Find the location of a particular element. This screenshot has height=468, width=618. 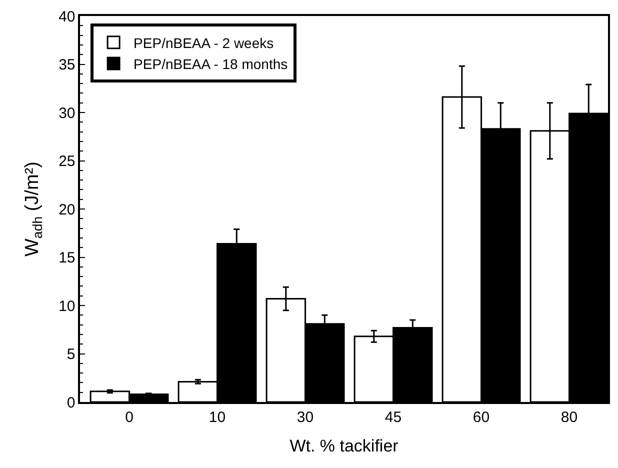

y-tick-label: 0 is located at coordinates (71, 403).